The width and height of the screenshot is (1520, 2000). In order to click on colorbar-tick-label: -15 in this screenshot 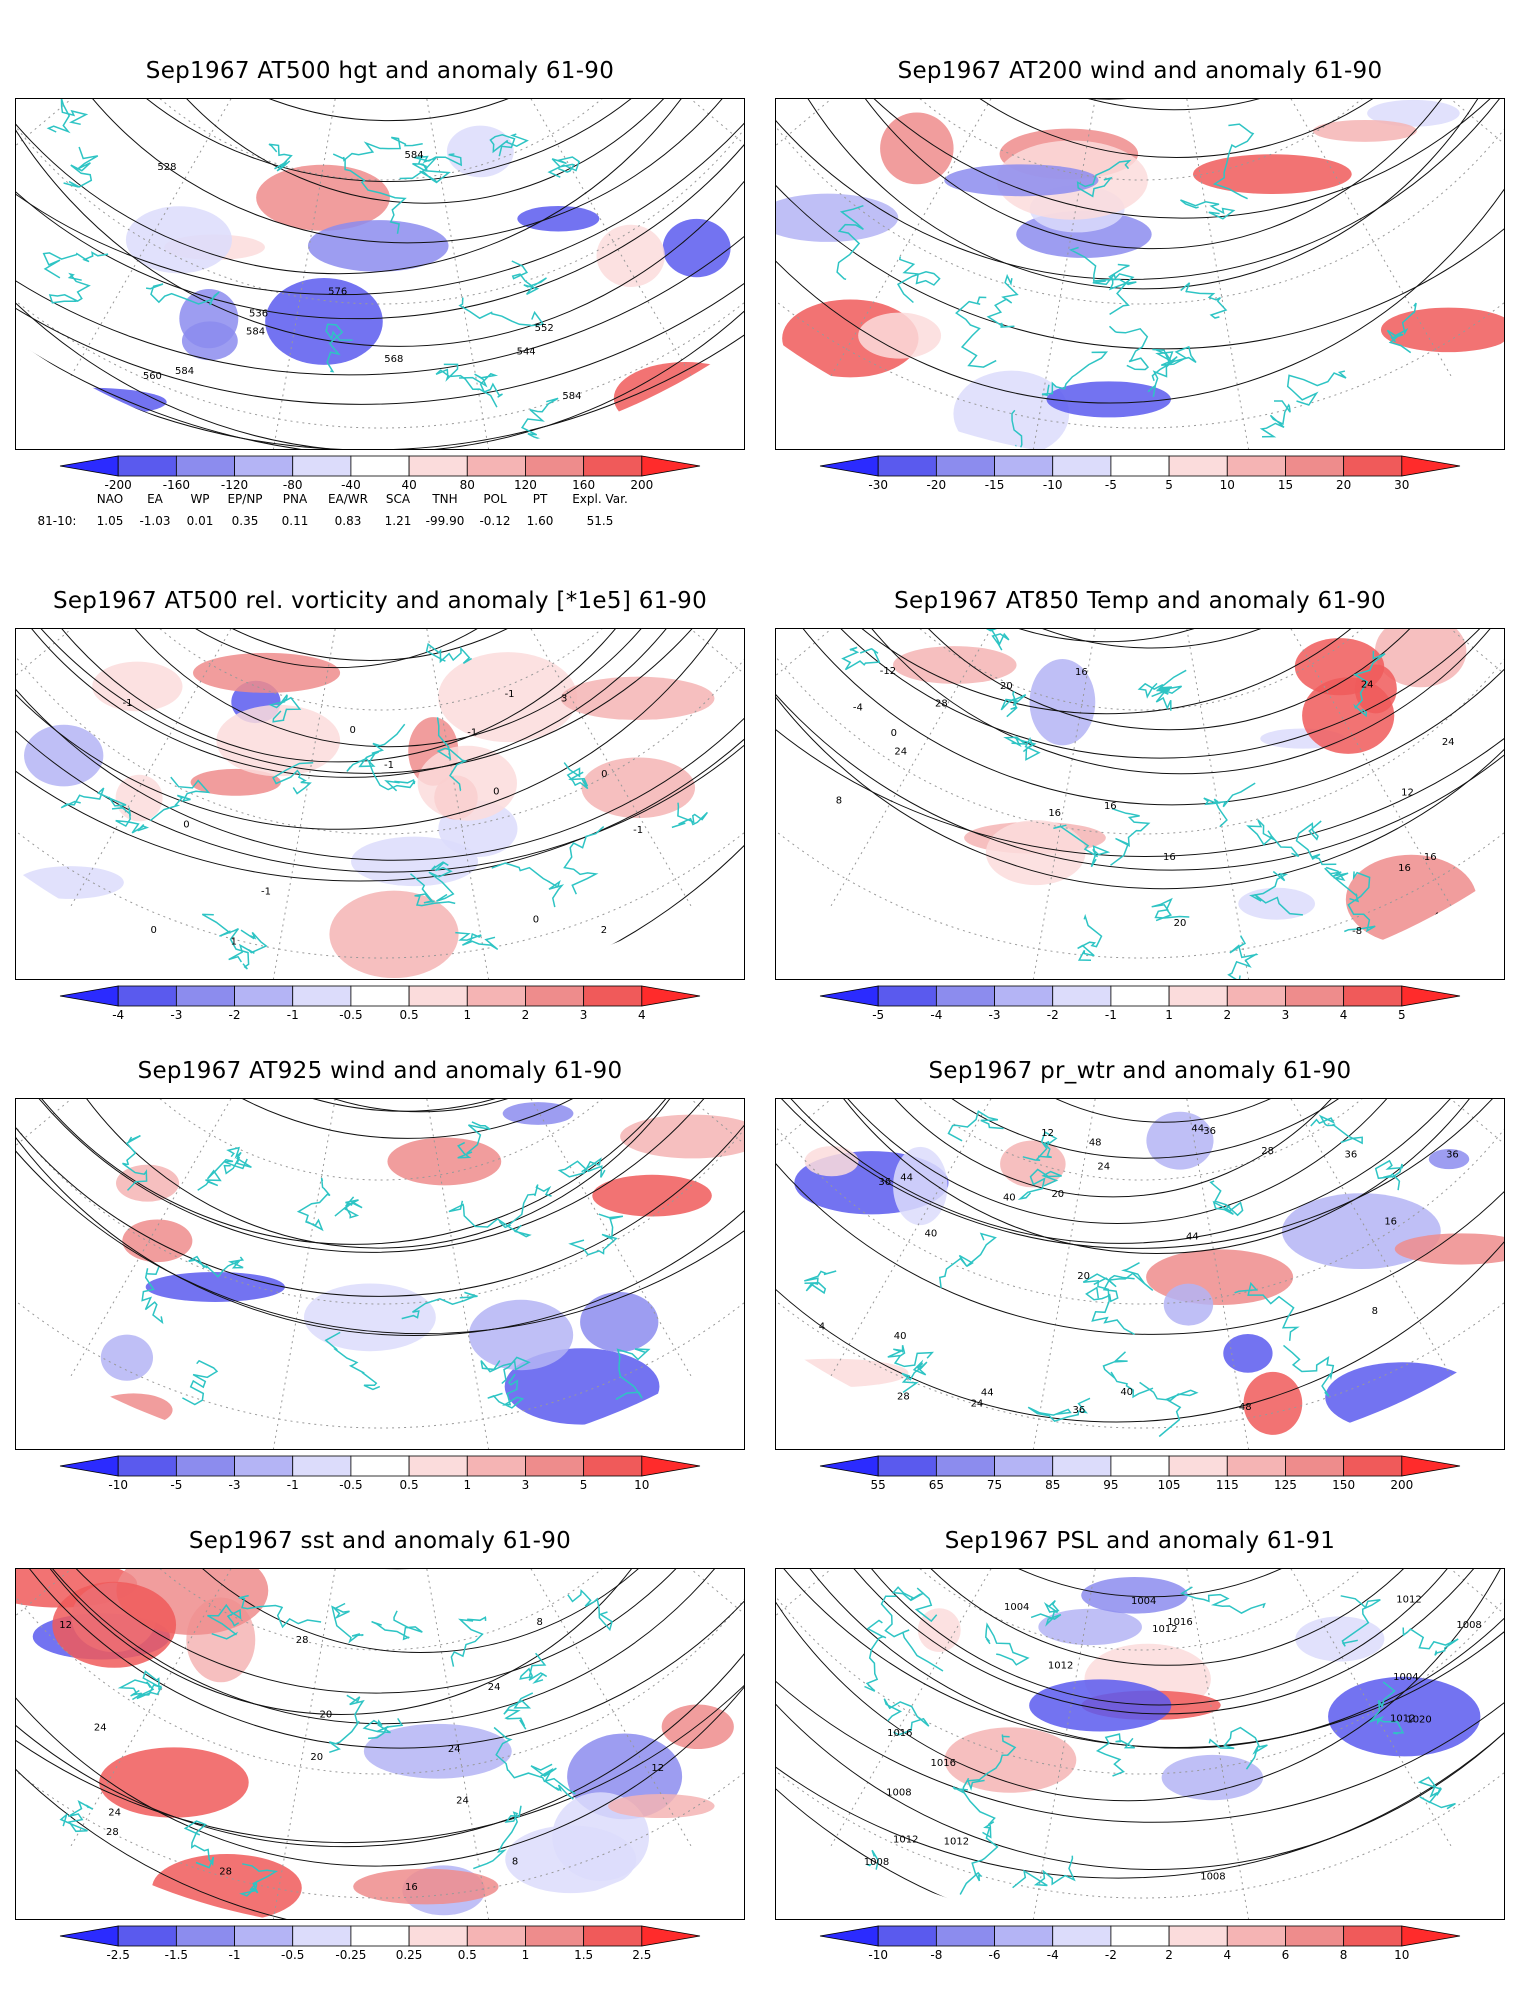, I will do `click(994, 485)`.